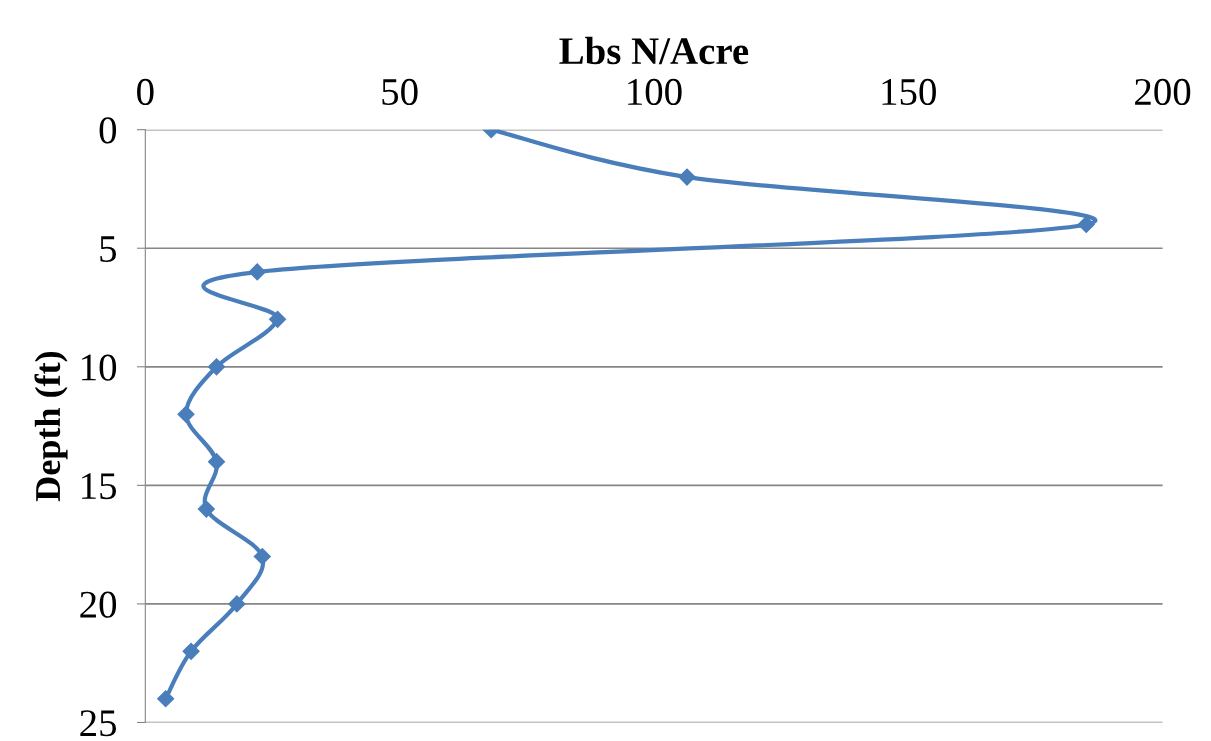 The height and width of the screenshot is (741, 1211). I want to click on y-tick-label: 15, so click(99, 486).